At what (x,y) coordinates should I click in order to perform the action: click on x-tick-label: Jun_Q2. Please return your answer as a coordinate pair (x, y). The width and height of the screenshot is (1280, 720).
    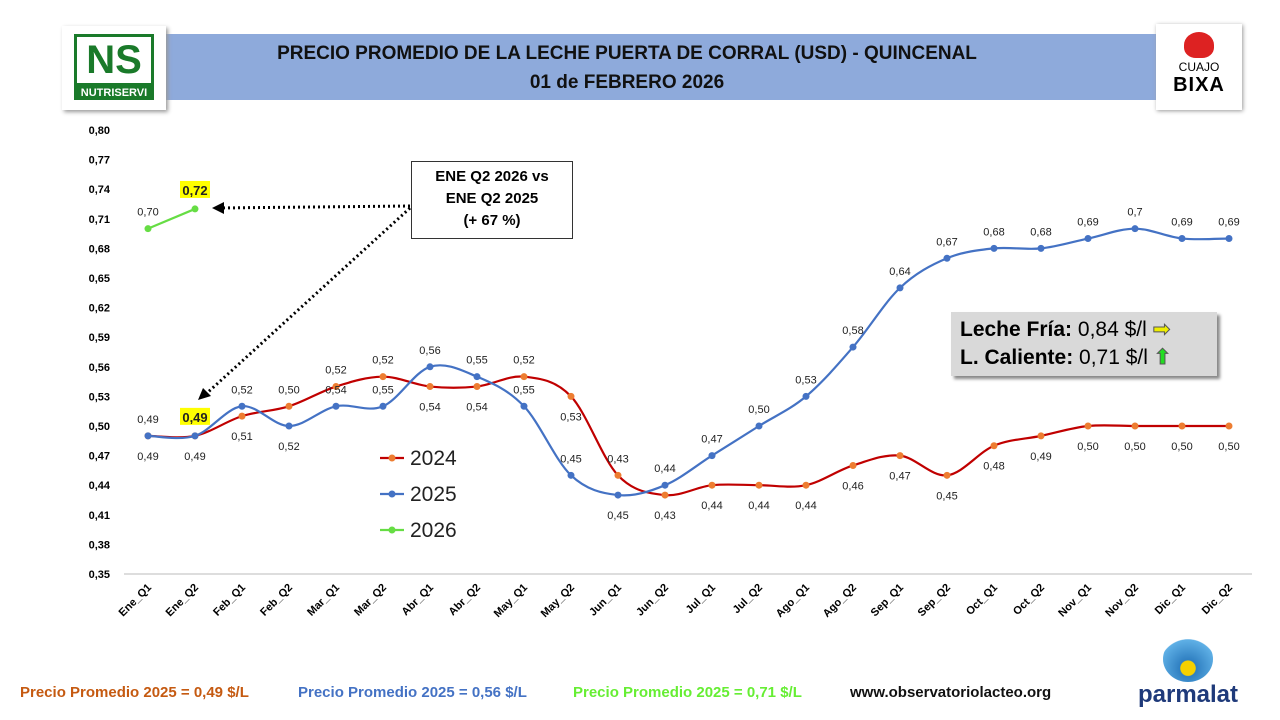
    Looking at the image, I should click on (652, 600).